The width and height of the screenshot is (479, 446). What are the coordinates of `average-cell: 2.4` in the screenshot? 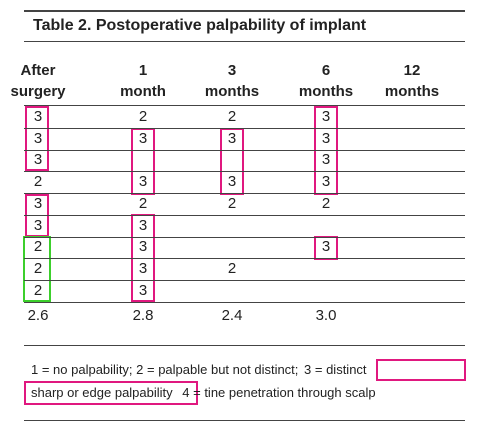 It's located at (232, 315).